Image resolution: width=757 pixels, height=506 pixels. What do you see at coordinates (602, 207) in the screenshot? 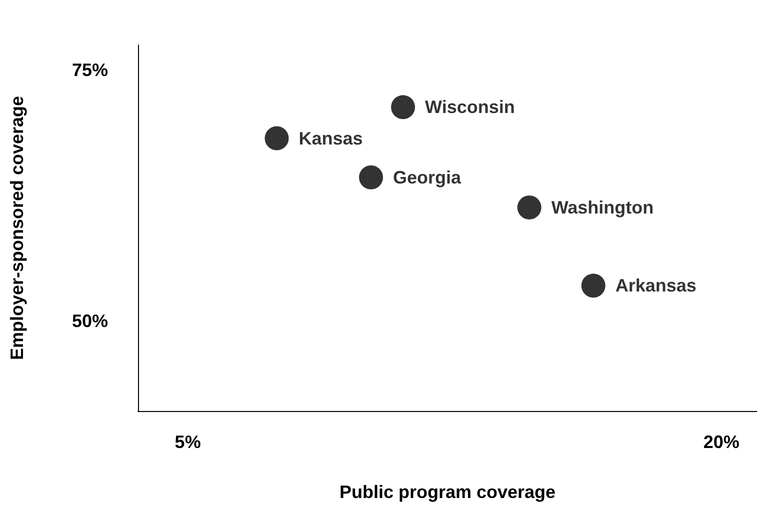
I see `series-label: Washington` at bounding box center [602, 207].